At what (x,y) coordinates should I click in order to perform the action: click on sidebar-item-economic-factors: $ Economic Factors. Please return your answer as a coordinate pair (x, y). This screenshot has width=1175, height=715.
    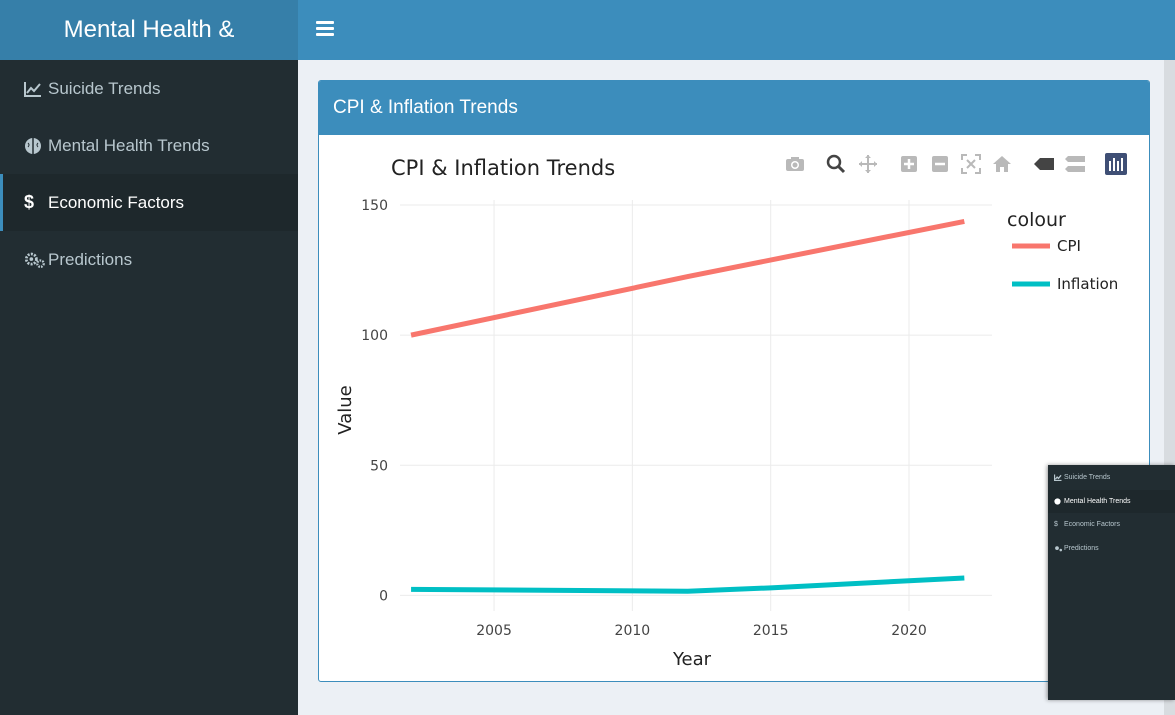
    Looking at the image, I should click on (149, 202).